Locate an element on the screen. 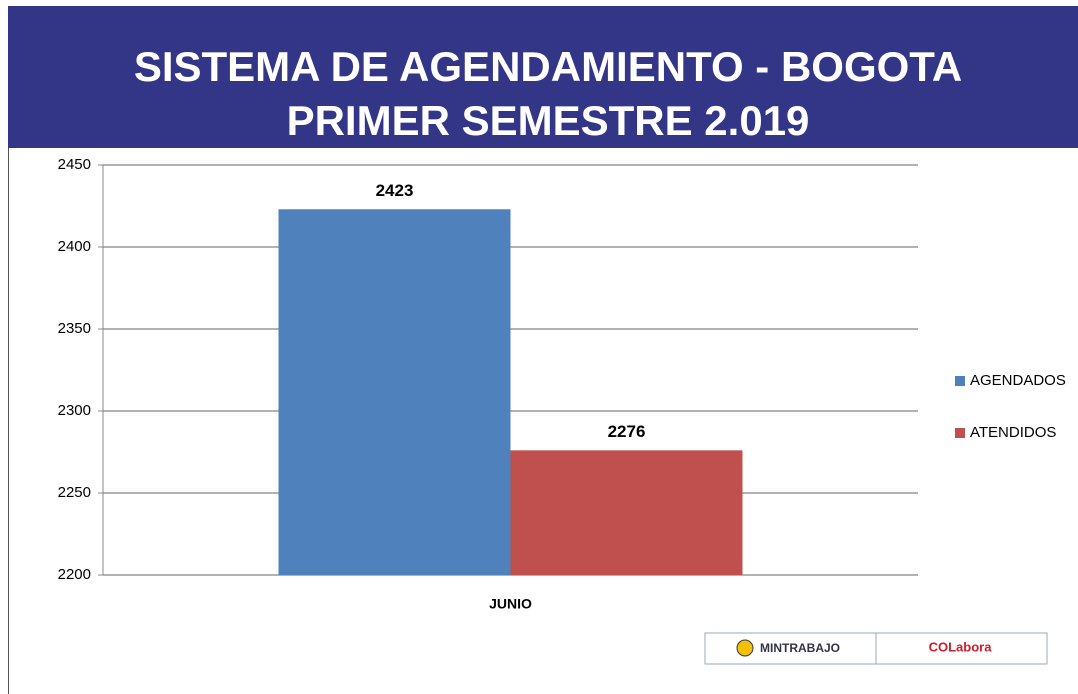  y-tick-label: 2300 is located at coordinates (74, 410).